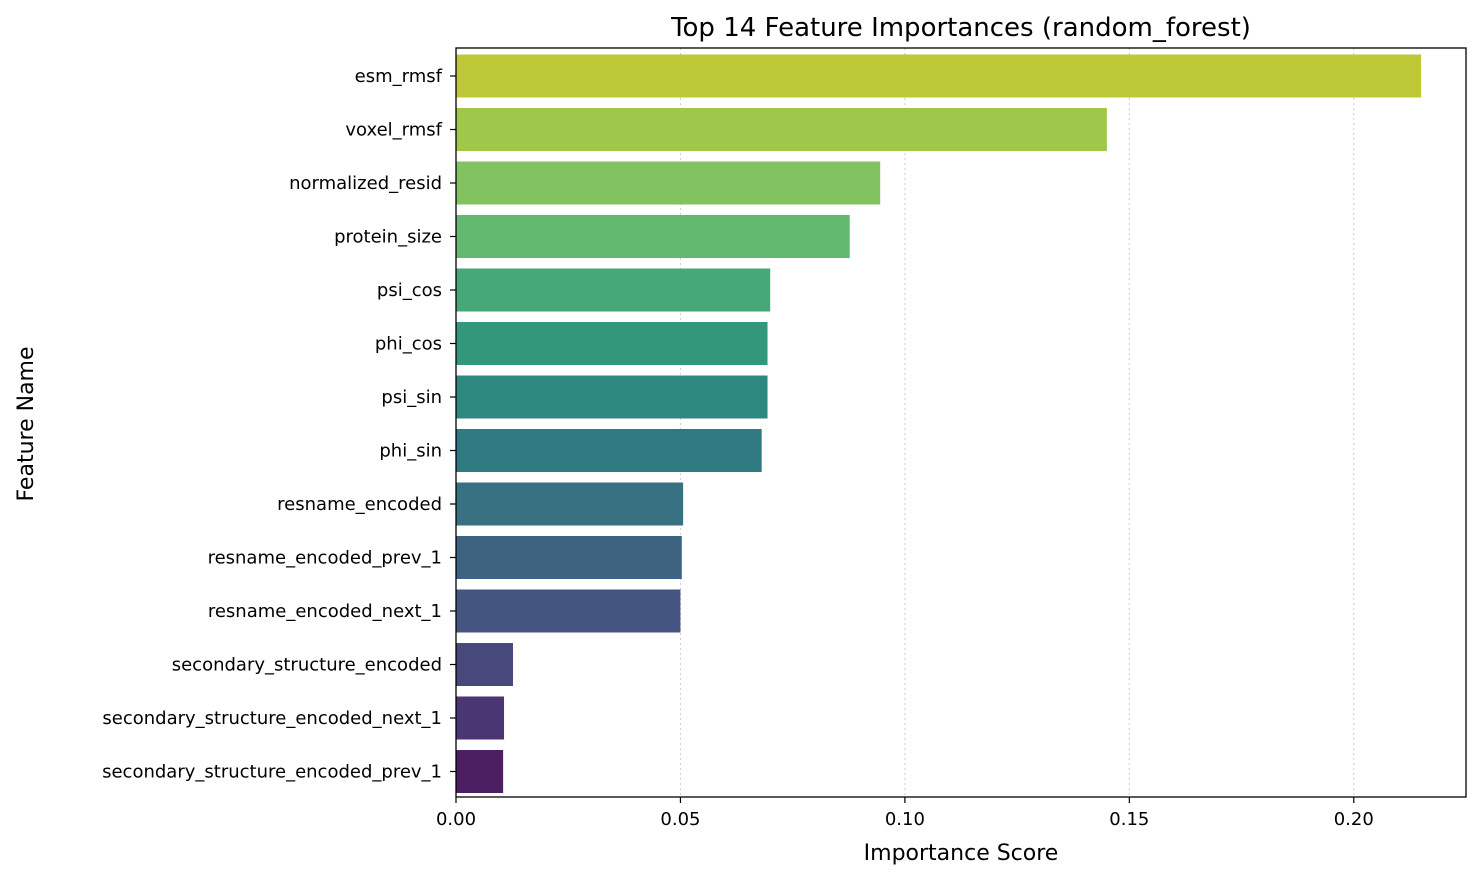 This screenshot has height=879, width=1481. I want to click on x-tick-label: 0.15, so click(1129, 819).